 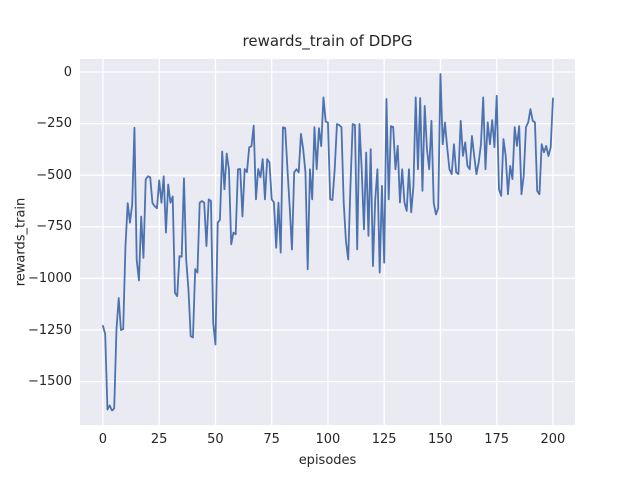 I want to click on x-axis-label: episodes, so click(x=327, y=460).